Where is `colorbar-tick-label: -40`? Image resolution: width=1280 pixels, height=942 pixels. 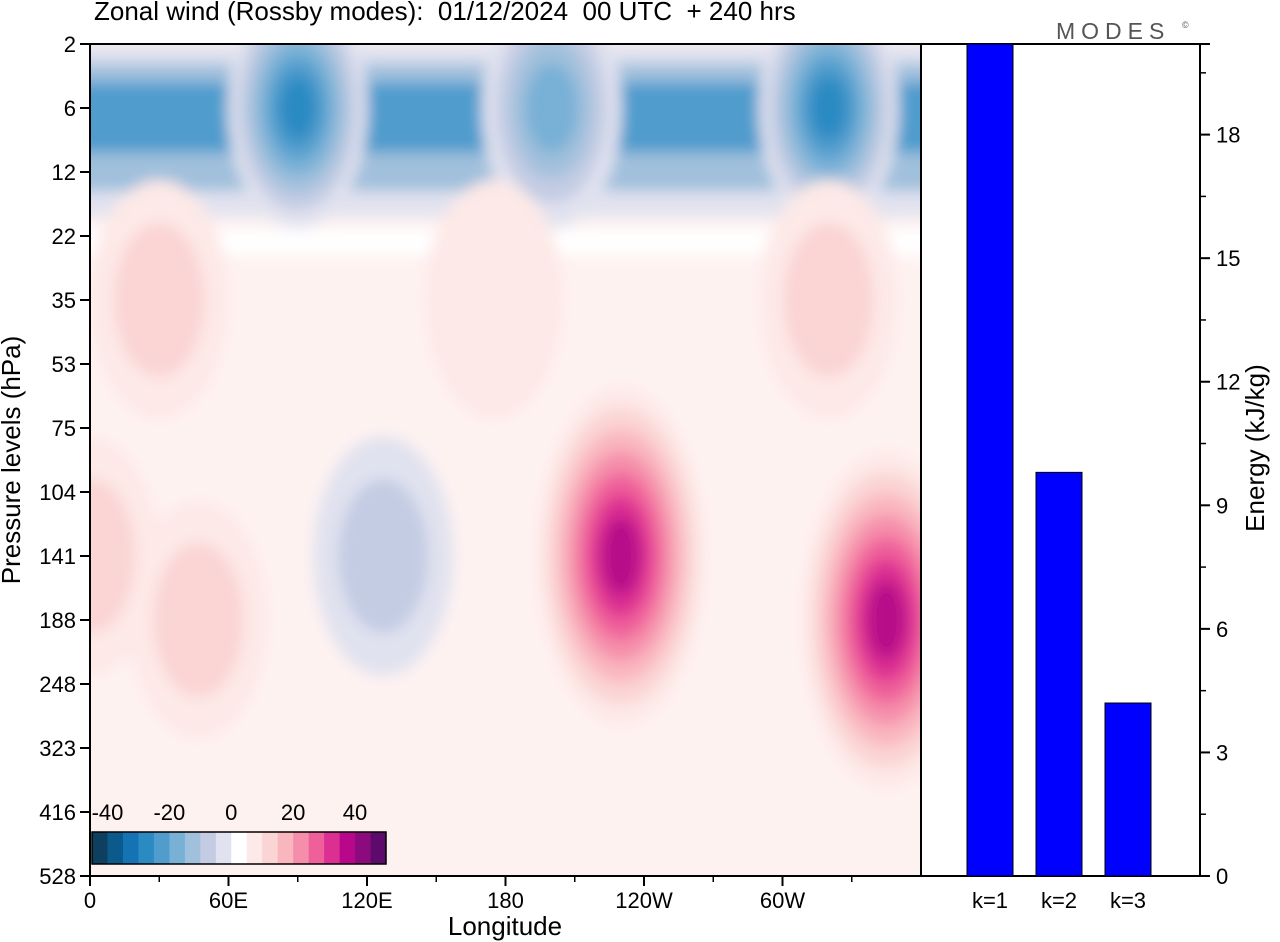 colorbar-tick-label: -40 is located at coordinates (108, 812).